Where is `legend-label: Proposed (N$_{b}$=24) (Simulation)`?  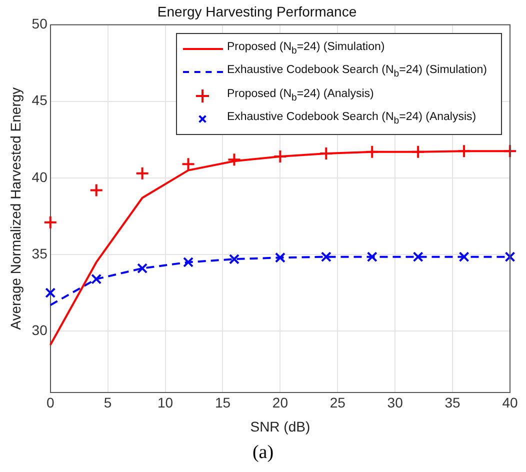 legend-label: Proposed (N$_{b}$=24) (Simulation) is located at coordinates (305, 48).